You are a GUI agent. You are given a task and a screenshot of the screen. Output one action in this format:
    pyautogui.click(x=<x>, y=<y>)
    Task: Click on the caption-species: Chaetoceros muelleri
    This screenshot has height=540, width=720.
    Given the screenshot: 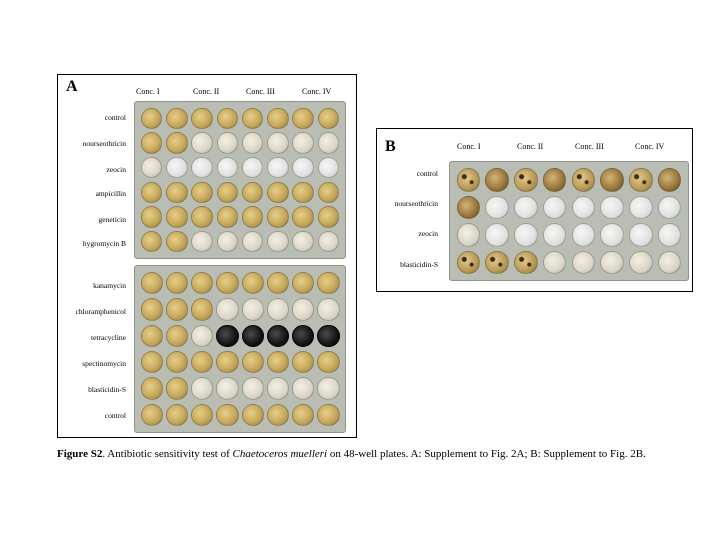 What is the action you would take?
    pyautogui.click(x=280, y=454)
    